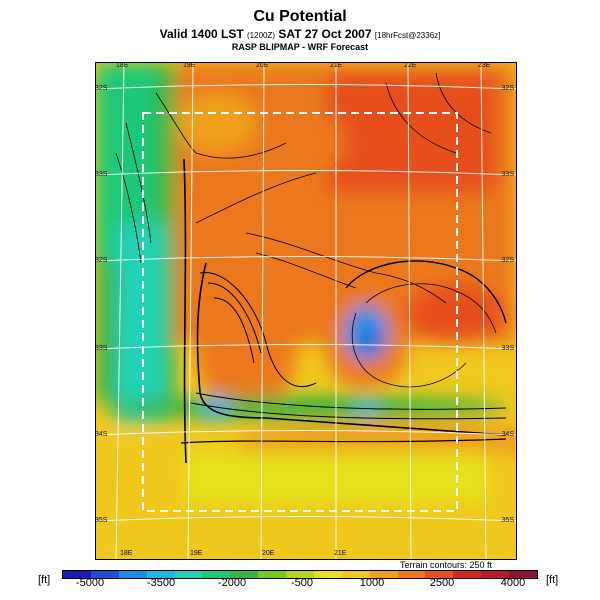 This screenshot has height=600, width=600. Describe the element at coordinates (407, 35) in the screenshot. I see `forecast-note: [18hrFcst@2336z]` at that location.